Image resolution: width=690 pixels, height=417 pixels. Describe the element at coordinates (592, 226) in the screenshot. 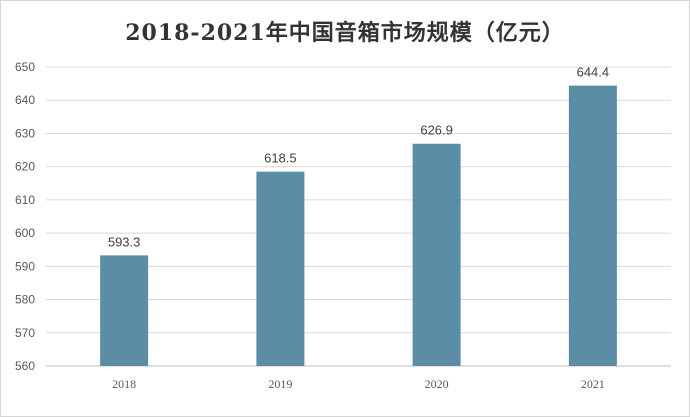

I see `bar-2021` at that location.